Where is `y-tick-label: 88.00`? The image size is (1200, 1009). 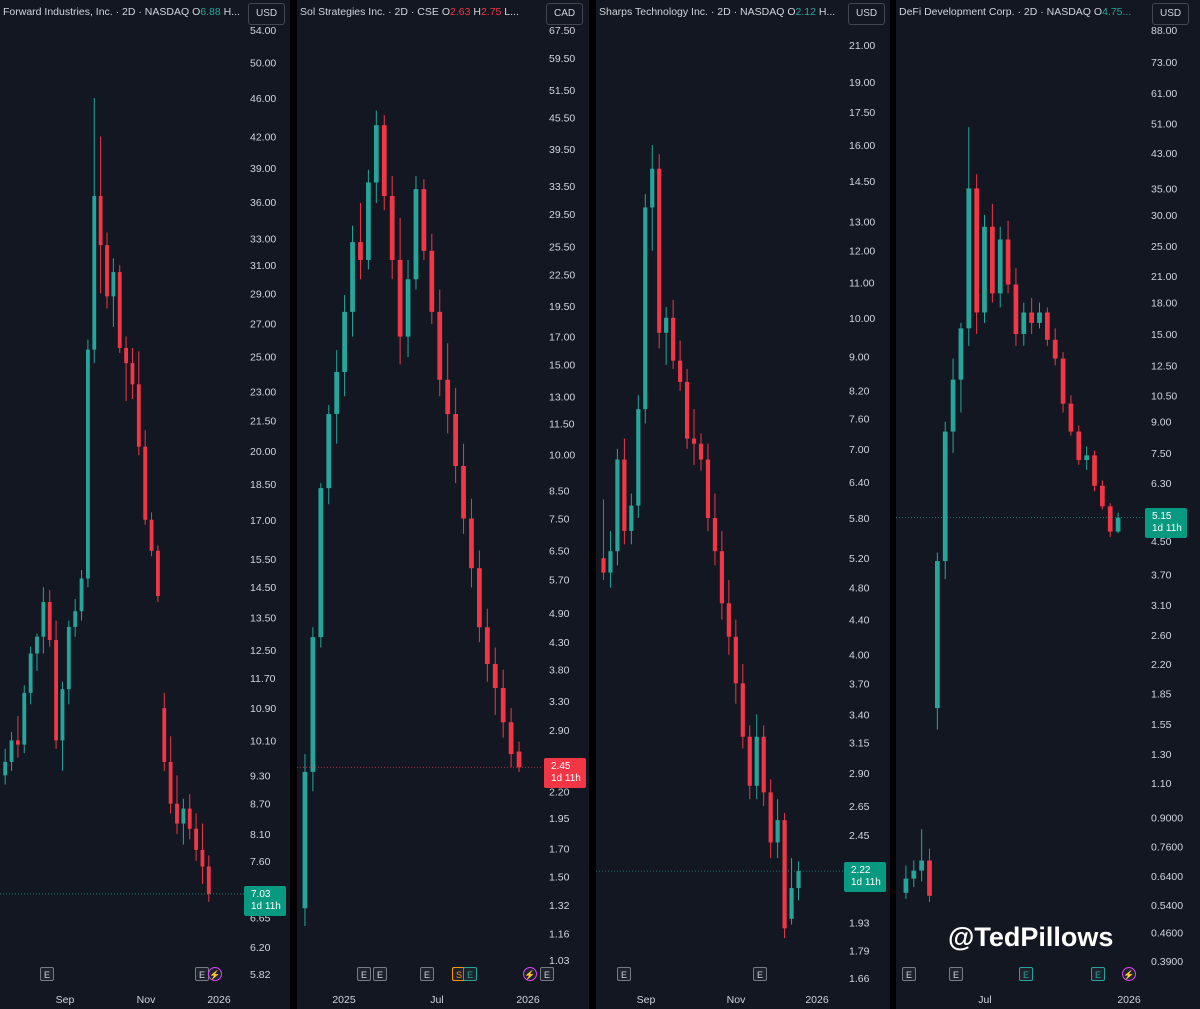
y-tick-label: 88.00 is located at coordinates (1164, 31).